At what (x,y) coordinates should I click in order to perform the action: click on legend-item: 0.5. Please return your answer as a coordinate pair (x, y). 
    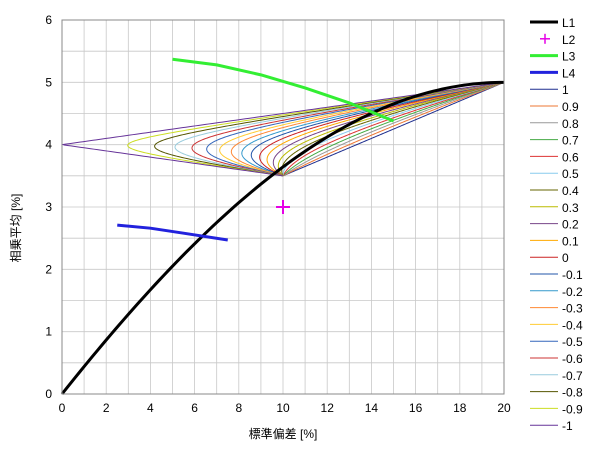
    Looking at the image, I should click on (554, 174).